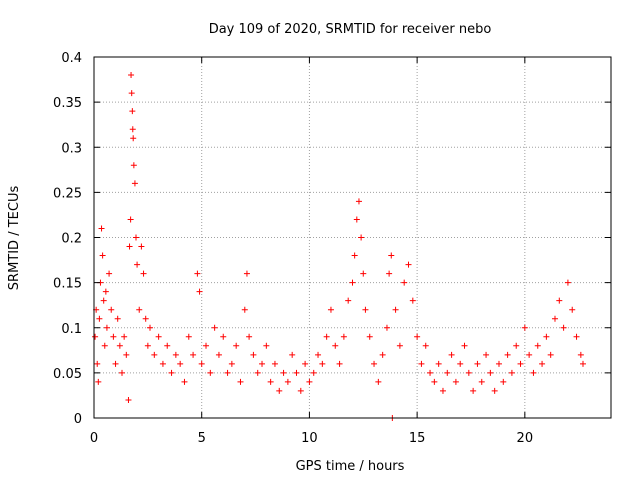  I want to click on y-tick-label: 0, so click(78, 419).